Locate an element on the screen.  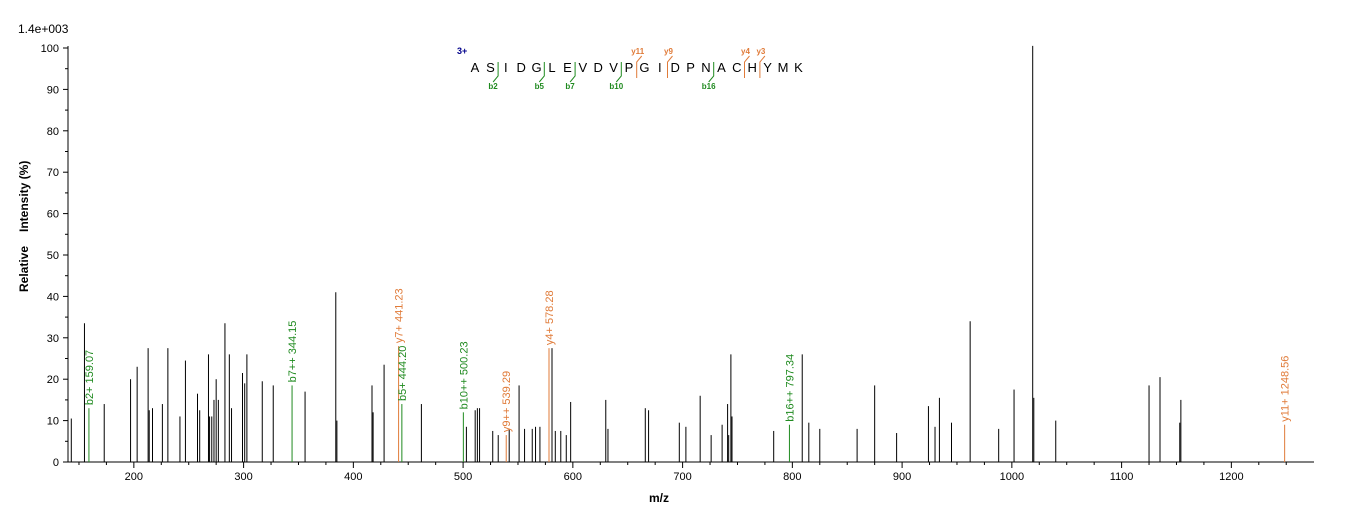
y-ion-label: y9 is located at coordinates (668, 51).